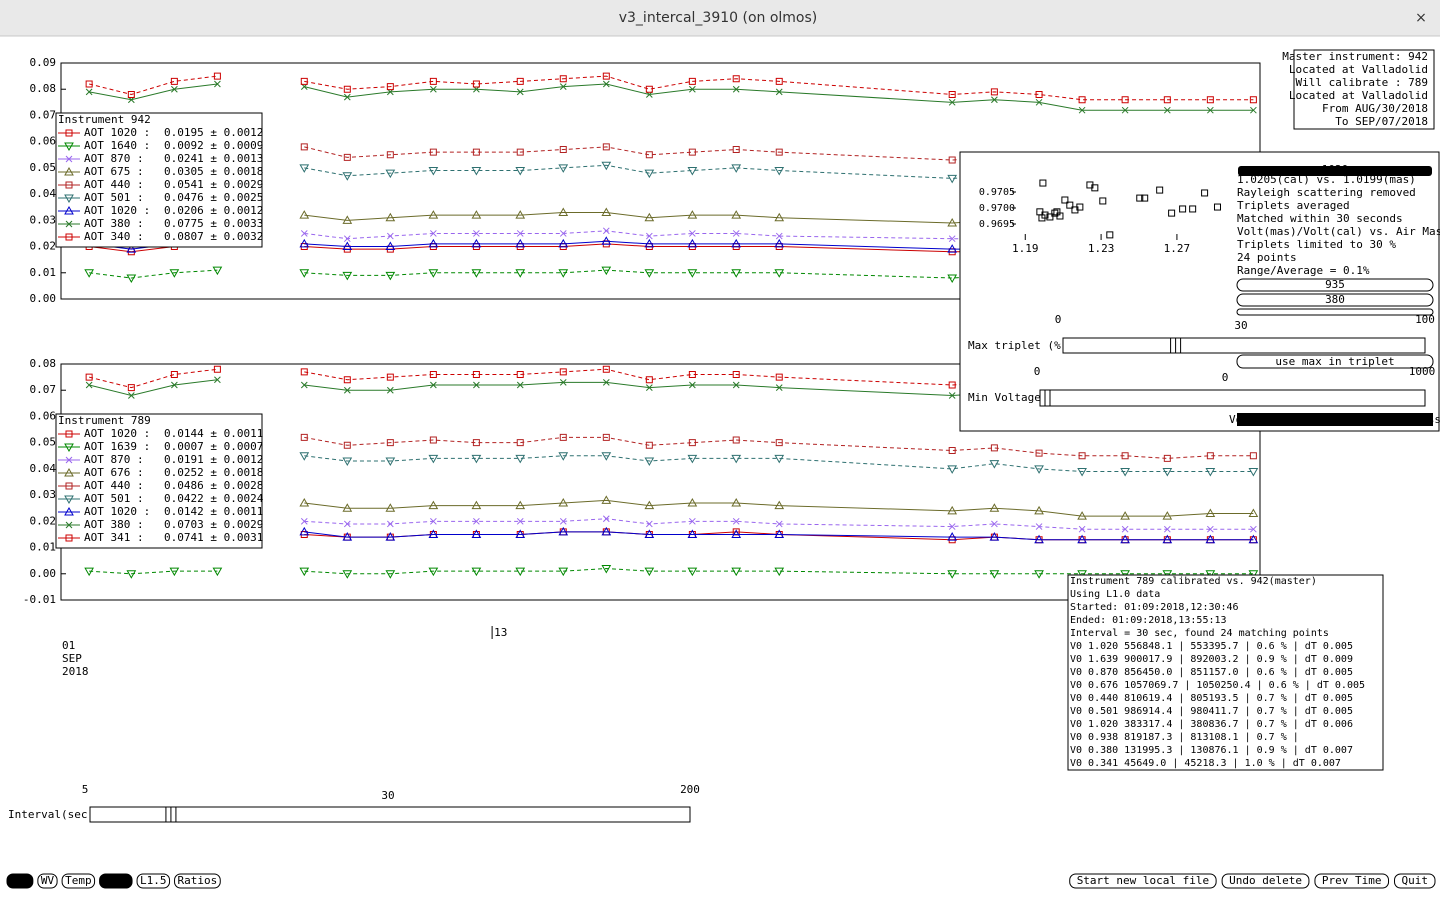 Image resolution: width=1440 pixels, height=900 pixels. Describe the element at coordinates (1267, 257) in the screenshot. I see `popup-line: 24 points` at that location.